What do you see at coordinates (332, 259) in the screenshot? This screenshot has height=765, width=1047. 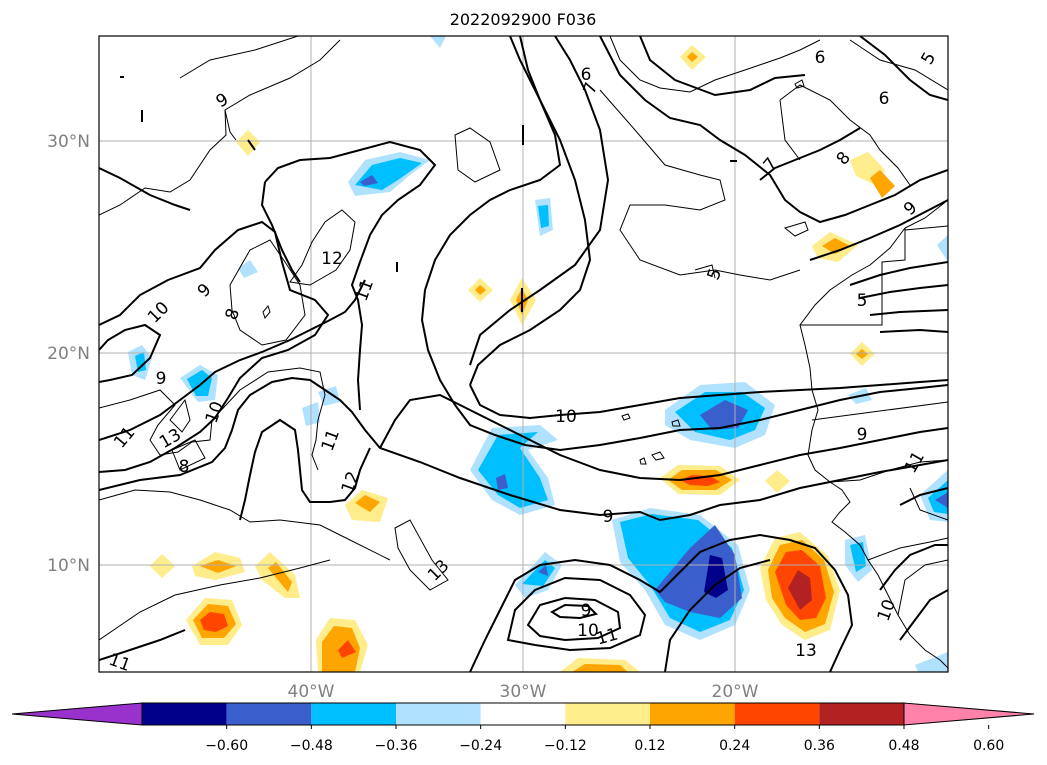 I see `contour-label: 12` at bounding box center [332, 259].